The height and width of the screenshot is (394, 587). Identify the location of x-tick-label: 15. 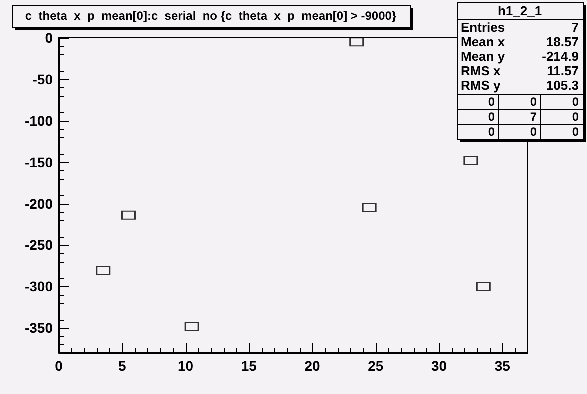
(249, 366).